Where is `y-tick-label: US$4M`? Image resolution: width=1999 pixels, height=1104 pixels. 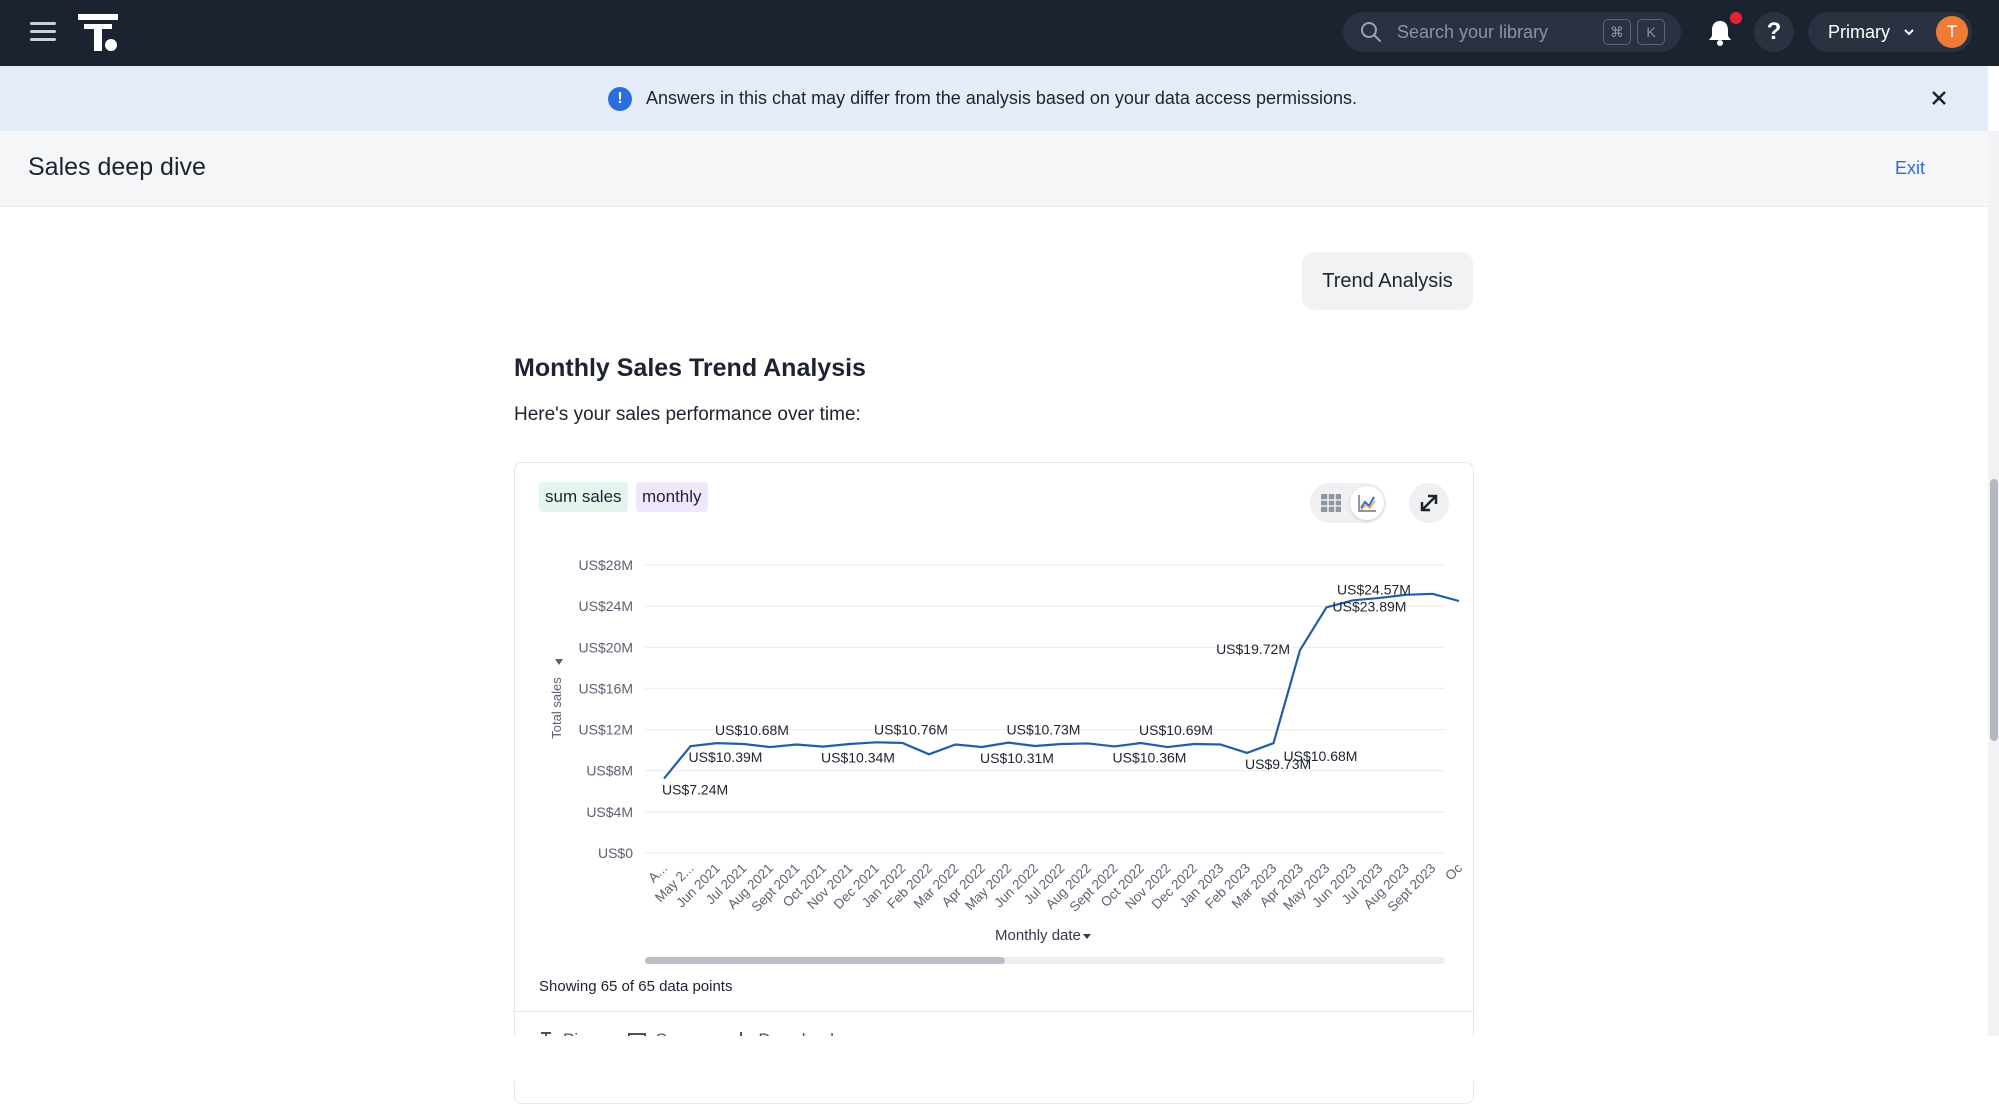 y-tick-label: US$4M is located at coordinates (609, 812).